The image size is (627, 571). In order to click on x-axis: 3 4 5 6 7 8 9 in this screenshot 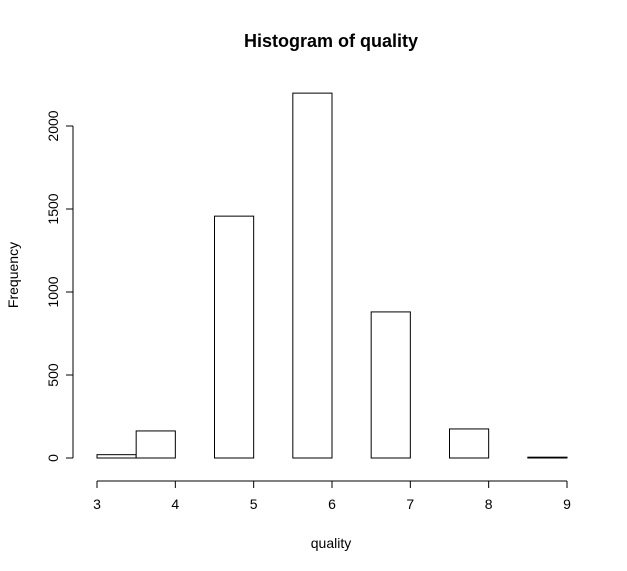, I will do `click(332, 496)`.